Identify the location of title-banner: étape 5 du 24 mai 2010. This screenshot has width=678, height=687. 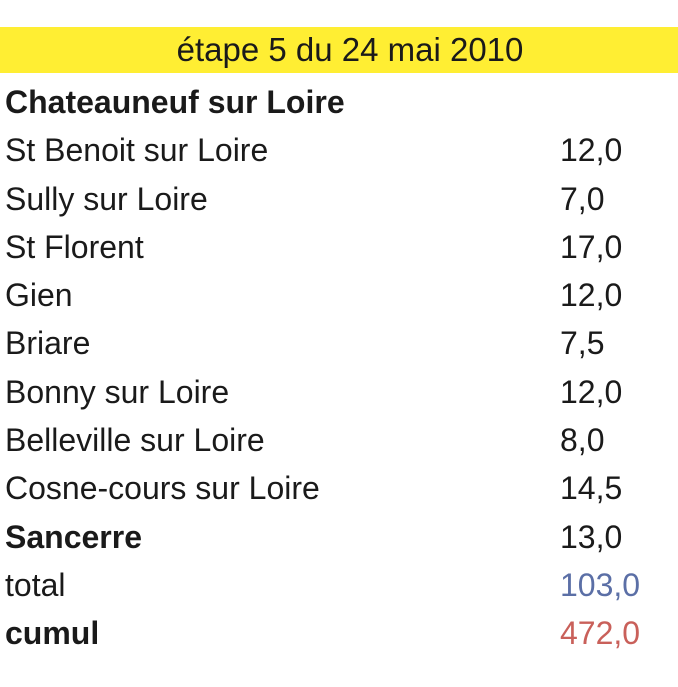
(339, 50).